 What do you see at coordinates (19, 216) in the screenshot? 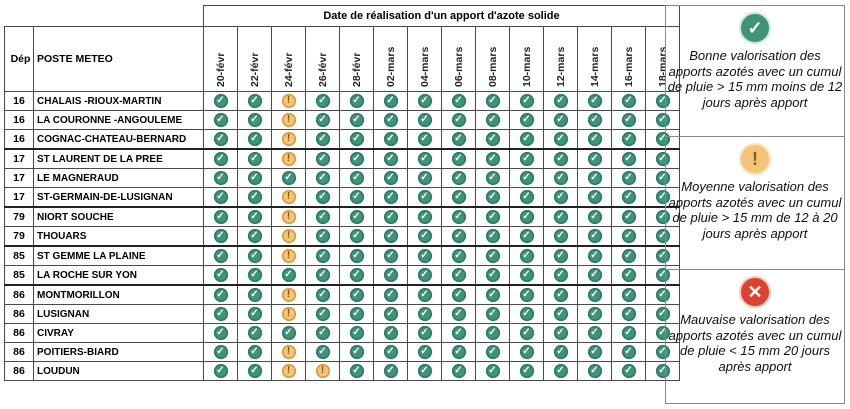
I see `dep-cell: 79` at bounding box center [19, 216].